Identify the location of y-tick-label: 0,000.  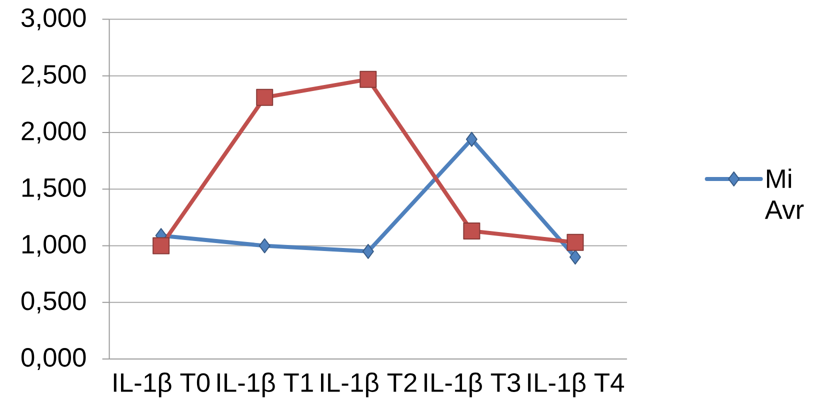
(53, 359).